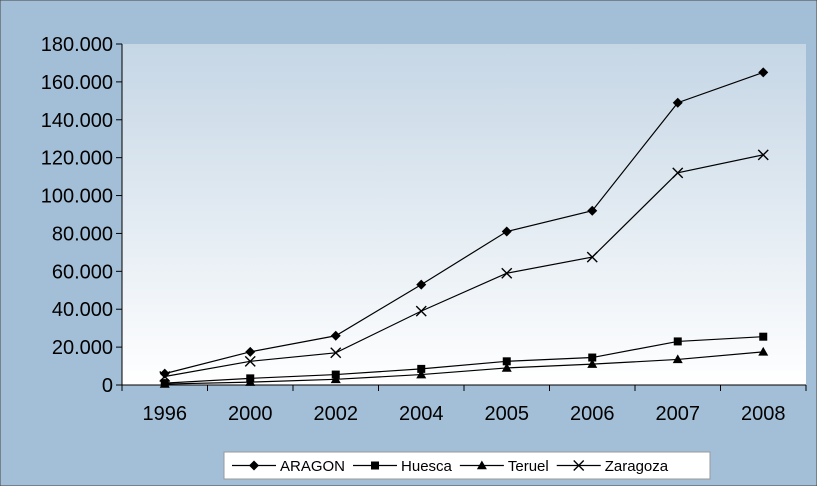  What do you see at coordinates (528, 466) in the screenshot?
I see `legend-label: Teruel` at bounding box center [528, 466].